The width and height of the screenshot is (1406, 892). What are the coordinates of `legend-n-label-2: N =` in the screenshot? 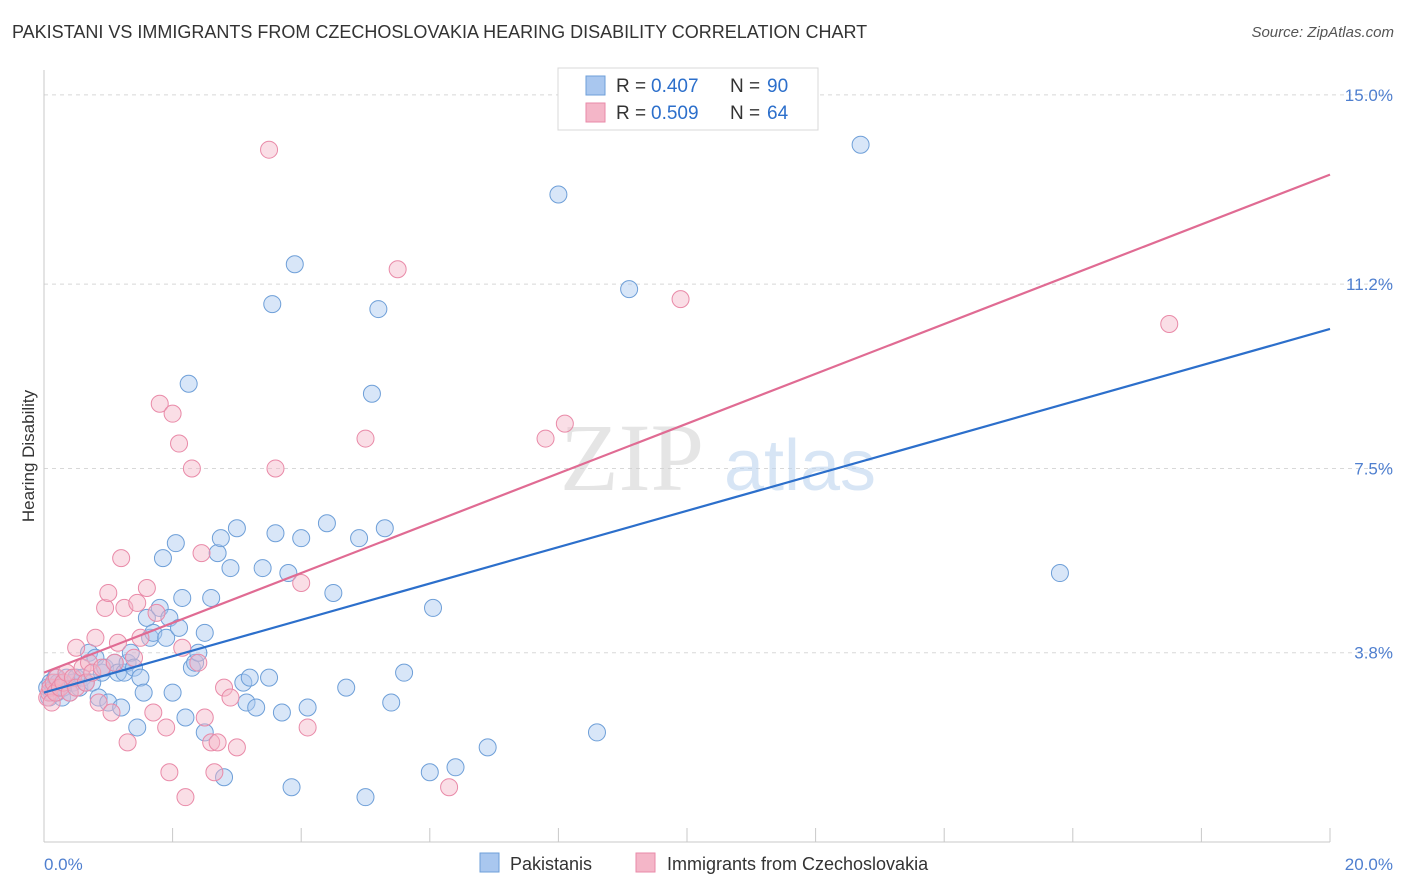 It's located at (745, 113).